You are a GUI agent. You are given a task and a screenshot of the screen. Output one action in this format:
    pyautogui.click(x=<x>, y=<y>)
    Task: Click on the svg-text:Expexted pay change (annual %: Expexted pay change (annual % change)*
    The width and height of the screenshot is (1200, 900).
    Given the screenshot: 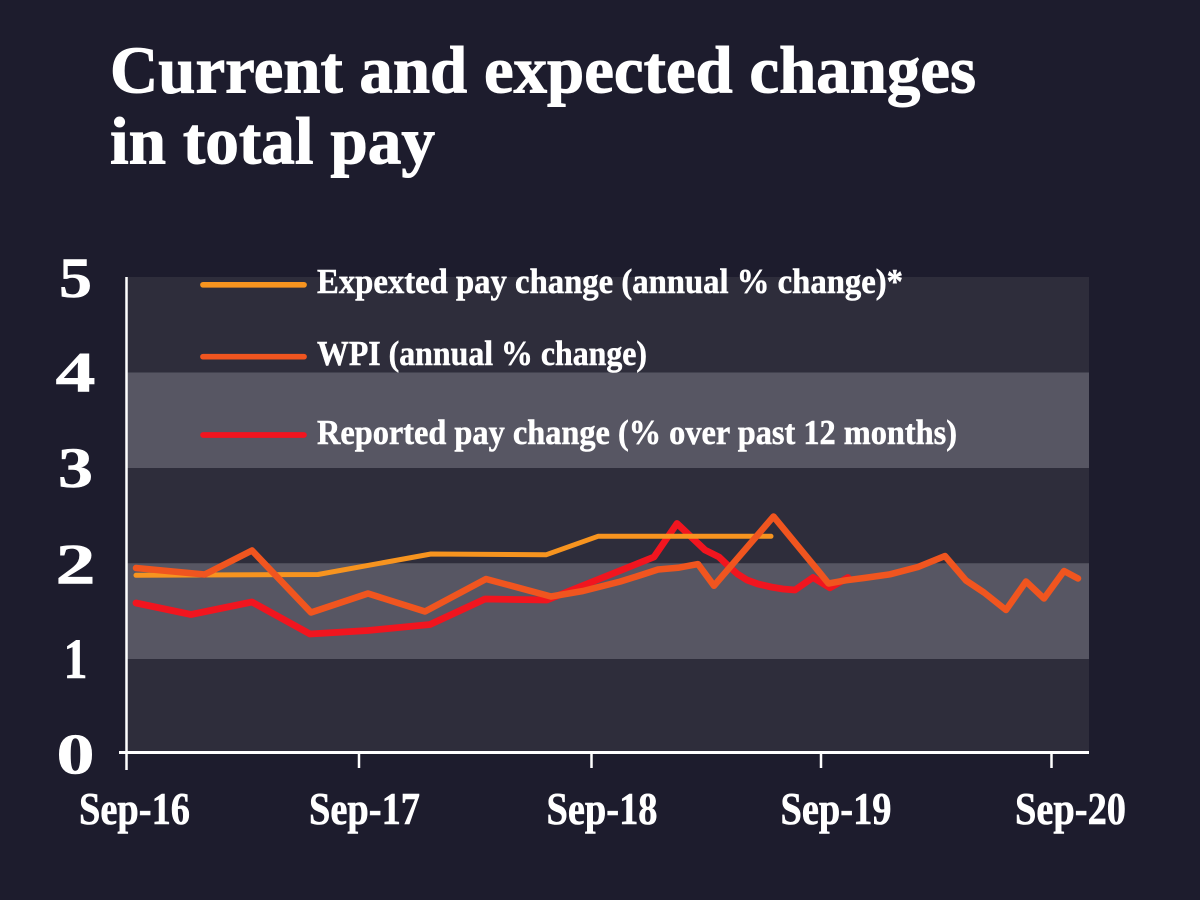 What is the action you would take?
    pyautogui.click(x=610, y=281)
    